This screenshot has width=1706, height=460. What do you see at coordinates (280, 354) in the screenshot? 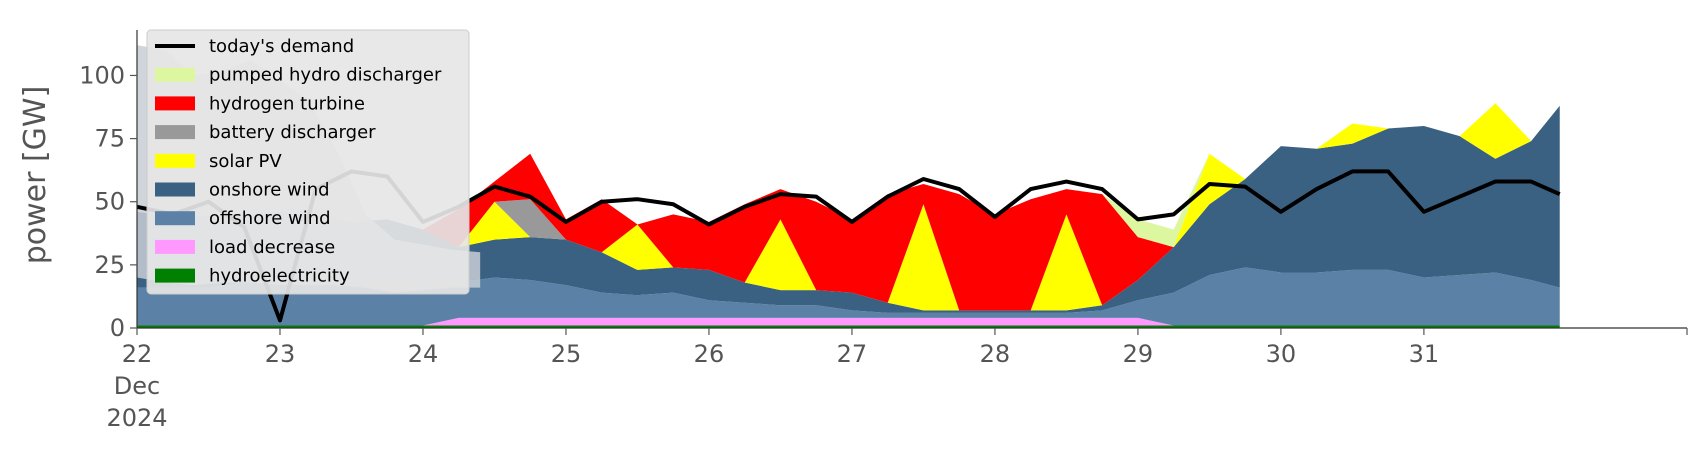
I see `x-tick-label: 23` at bounding box center [280, 354].